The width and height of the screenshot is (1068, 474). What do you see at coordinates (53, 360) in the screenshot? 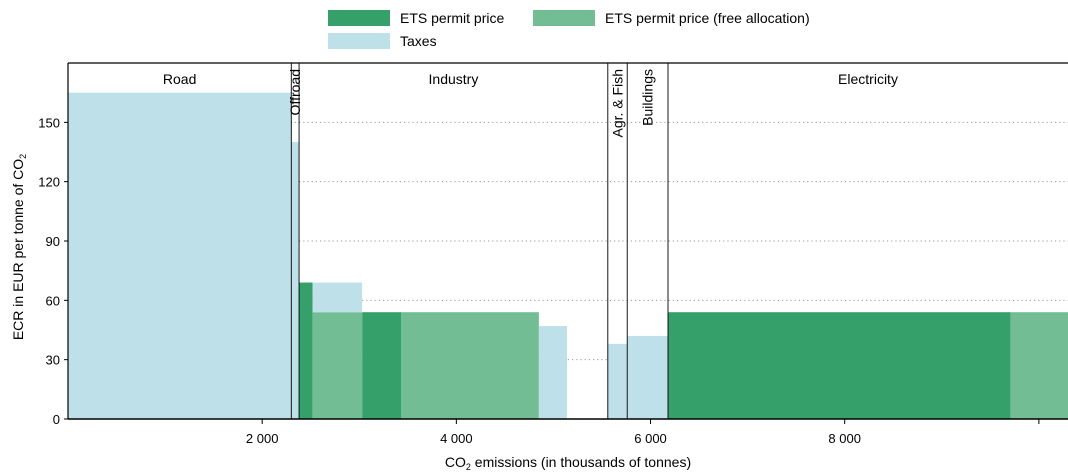
I see `y-tick-label: 30` at bounding box center [53, 360].